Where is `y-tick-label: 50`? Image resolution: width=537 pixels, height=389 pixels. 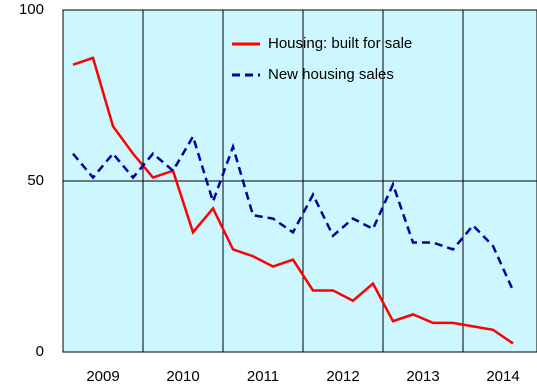 y-tick-label: 50 is located at coordinates (35, 180).